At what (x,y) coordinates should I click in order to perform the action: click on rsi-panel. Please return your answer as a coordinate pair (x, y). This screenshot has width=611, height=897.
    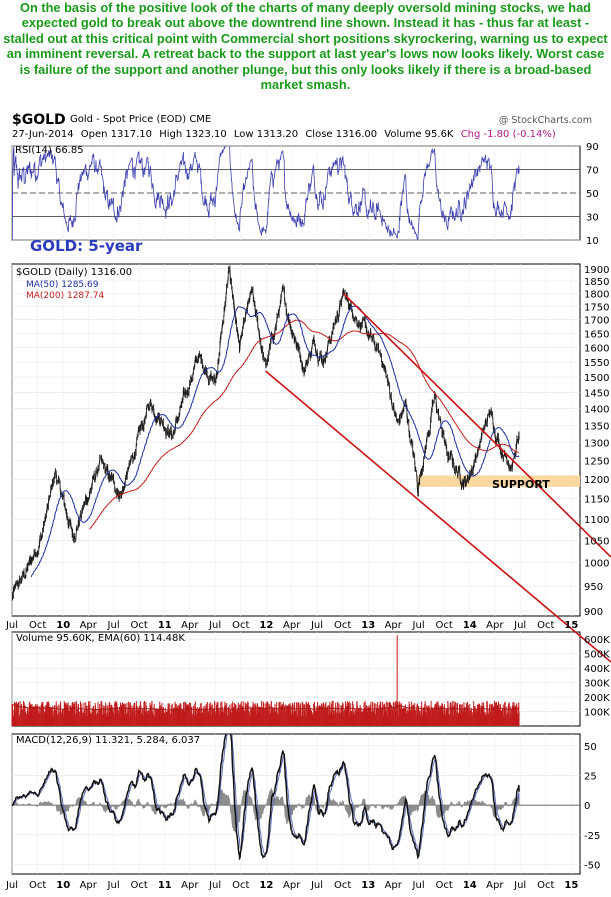
    Looking at the image, I should click on (296, 193).